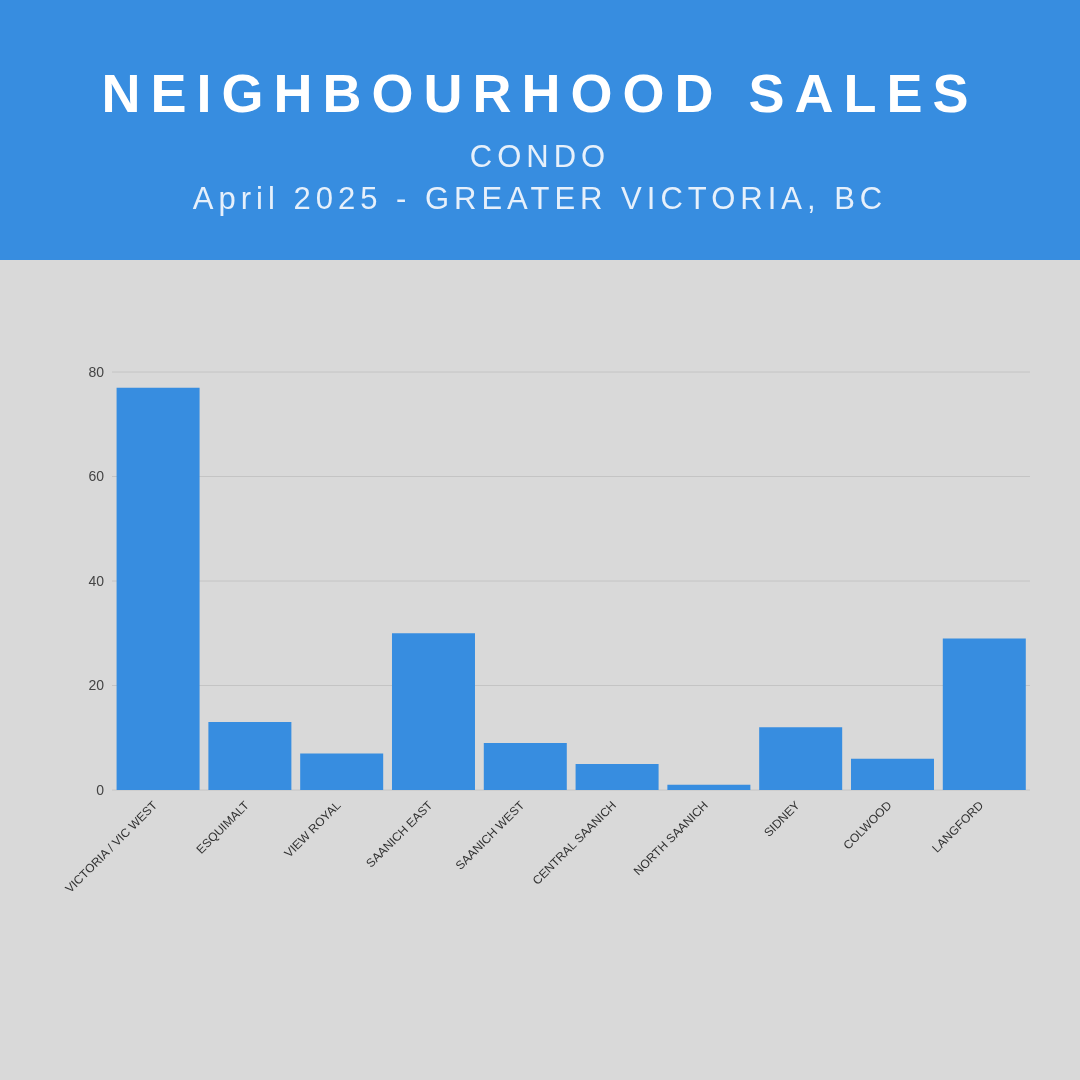  I want to click on y-tick-label: 80, so click(96, 371).